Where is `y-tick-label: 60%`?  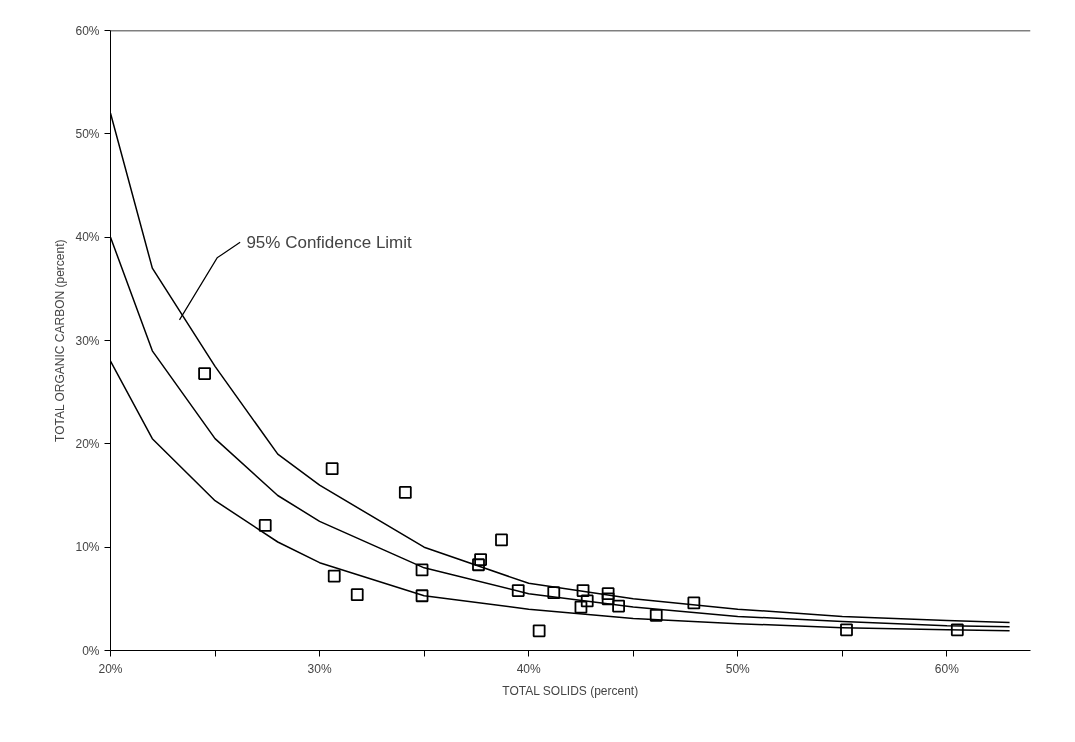
y-tick-label: 60% is located at coordinates (87, 30).